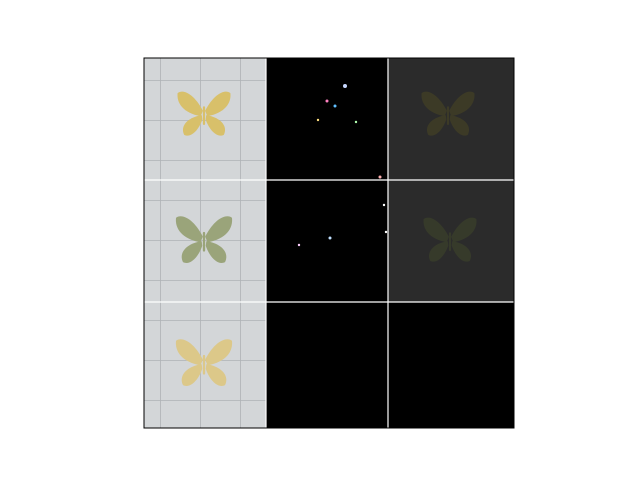 Image resolution: width=640 pixels, height=480 pixels. What do you see at coordinates (451, 365) in the screenshot?
I see `tile-r3-c3` at bounding box center [451, 365].